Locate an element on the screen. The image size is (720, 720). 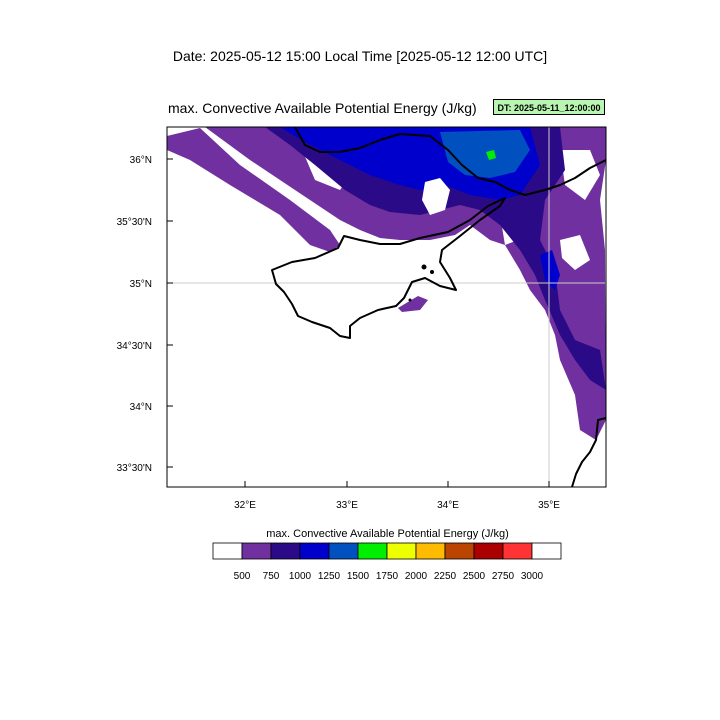
lat-axis: 36°N 35°30'N 35°N 34°30'N 34°N 33°30'N is located at coordinates (145, 314).